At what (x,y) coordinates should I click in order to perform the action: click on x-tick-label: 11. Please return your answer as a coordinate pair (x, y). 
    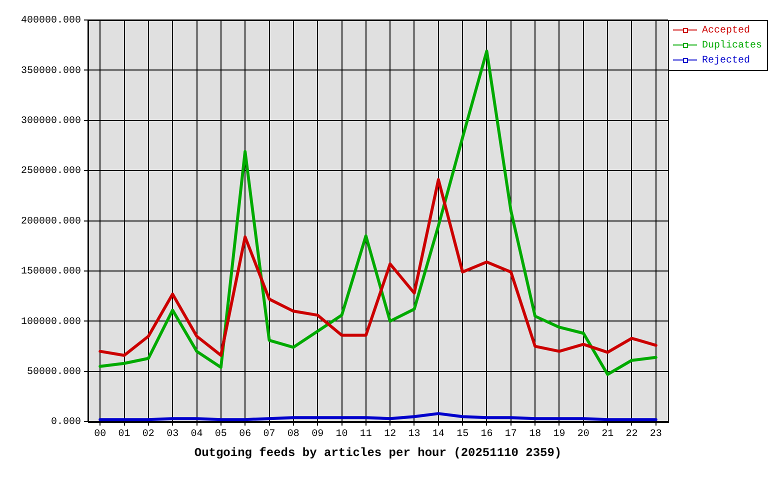
    Looking at the image, I should click on (366, 434).